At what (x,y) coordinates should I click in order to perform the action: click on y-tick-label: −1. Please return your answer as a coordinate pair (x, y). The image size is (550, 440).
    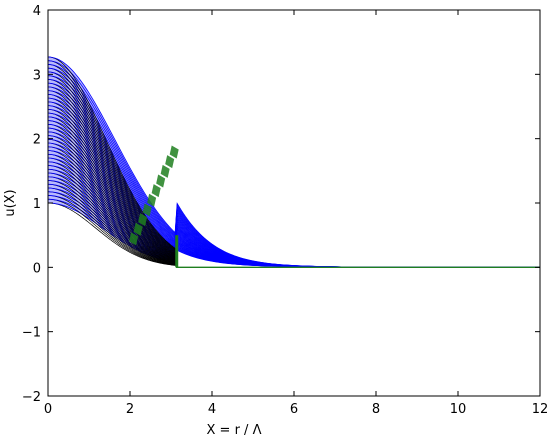
    Looking at the image, I should click on (31, 333).